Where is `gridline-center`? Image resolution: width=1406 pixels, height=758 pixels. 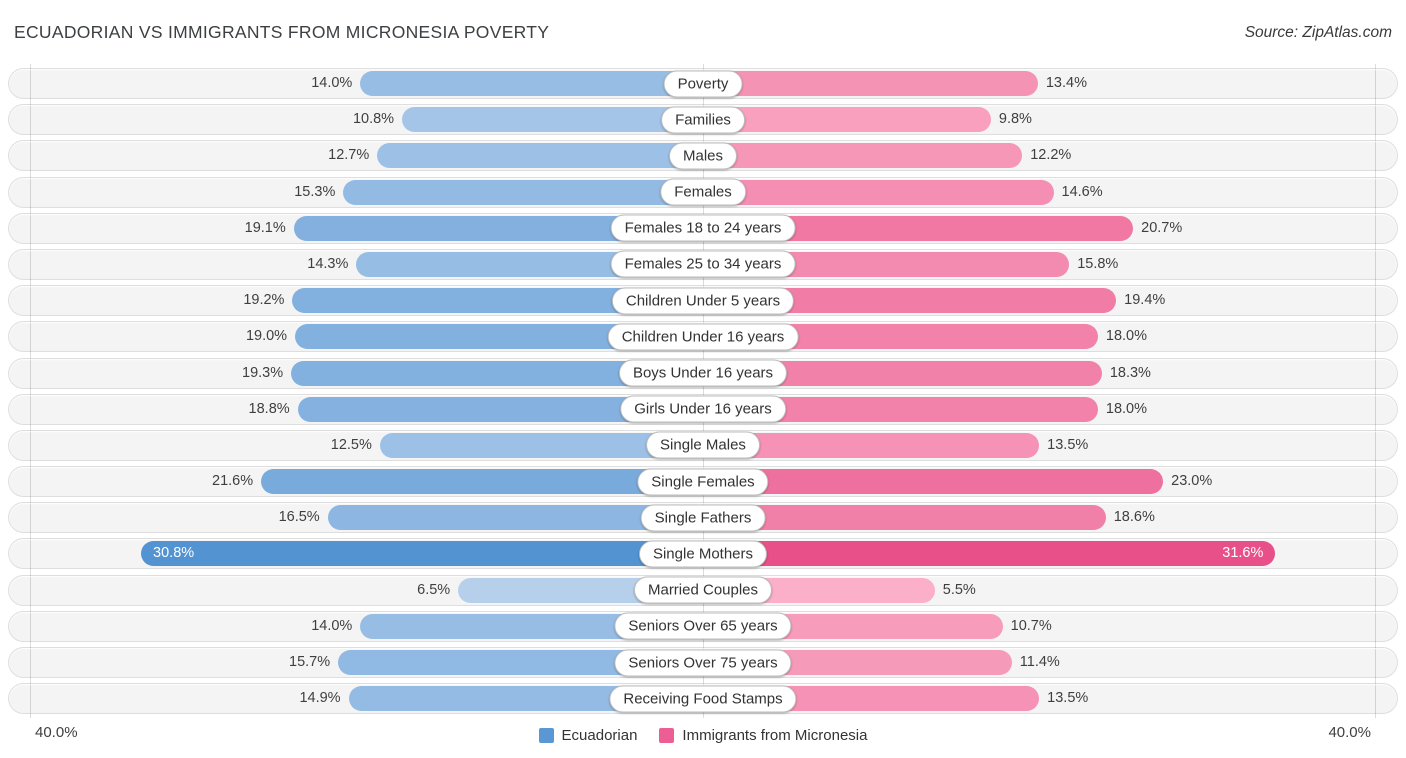 gridline-center is located at coordinates (703, 391).